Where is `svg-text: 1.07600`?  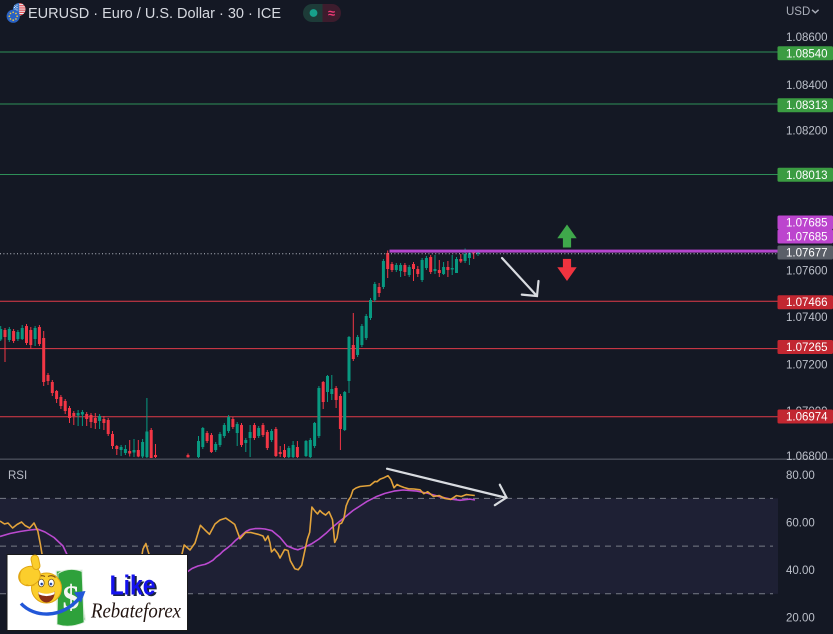 svg-text: 1.07600 is located at coordinates (807, 272).